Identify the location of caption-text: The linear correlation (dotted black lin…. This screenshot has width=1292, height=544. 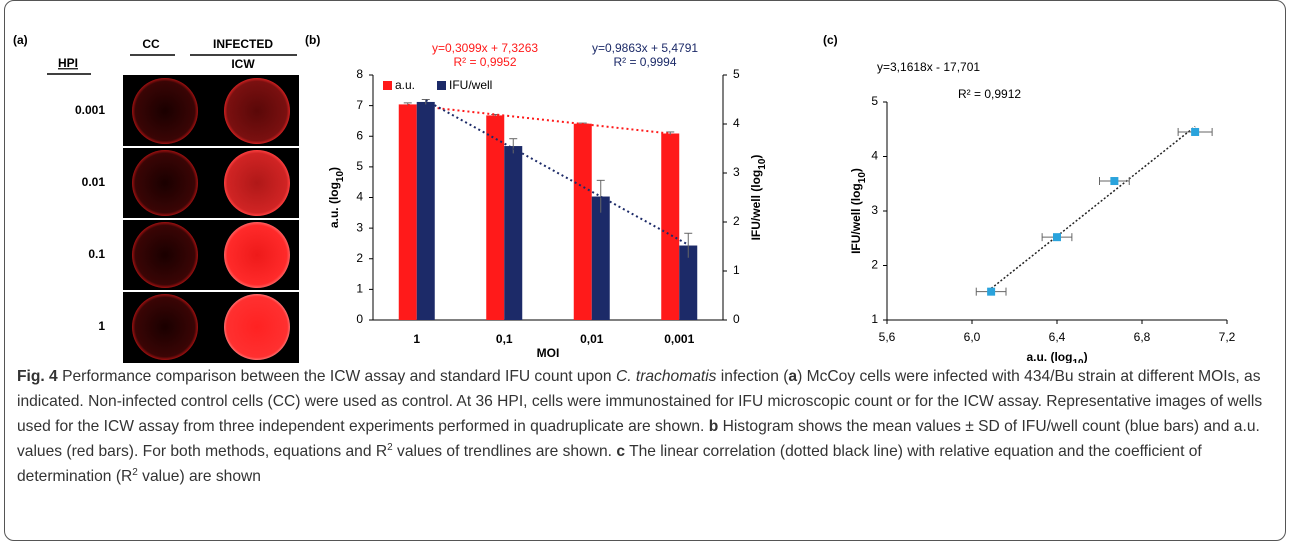
(609, 464).